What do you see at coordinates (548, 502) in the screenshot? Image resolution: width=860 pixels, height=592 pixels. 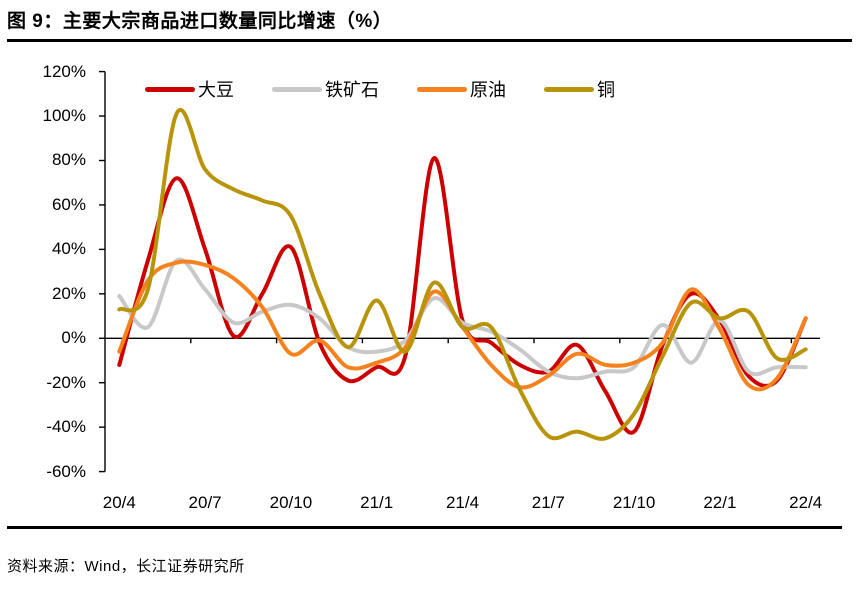 I see `x-axis-label: 21/7` at bounding box center [548, 502].